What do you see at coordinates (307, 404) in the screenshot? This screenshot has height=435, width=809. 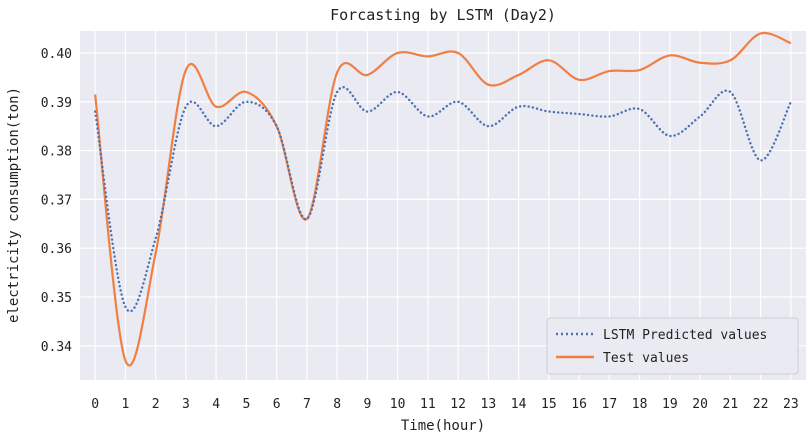 I see `x-tick-label: 7` at bounding box center [307, 404].